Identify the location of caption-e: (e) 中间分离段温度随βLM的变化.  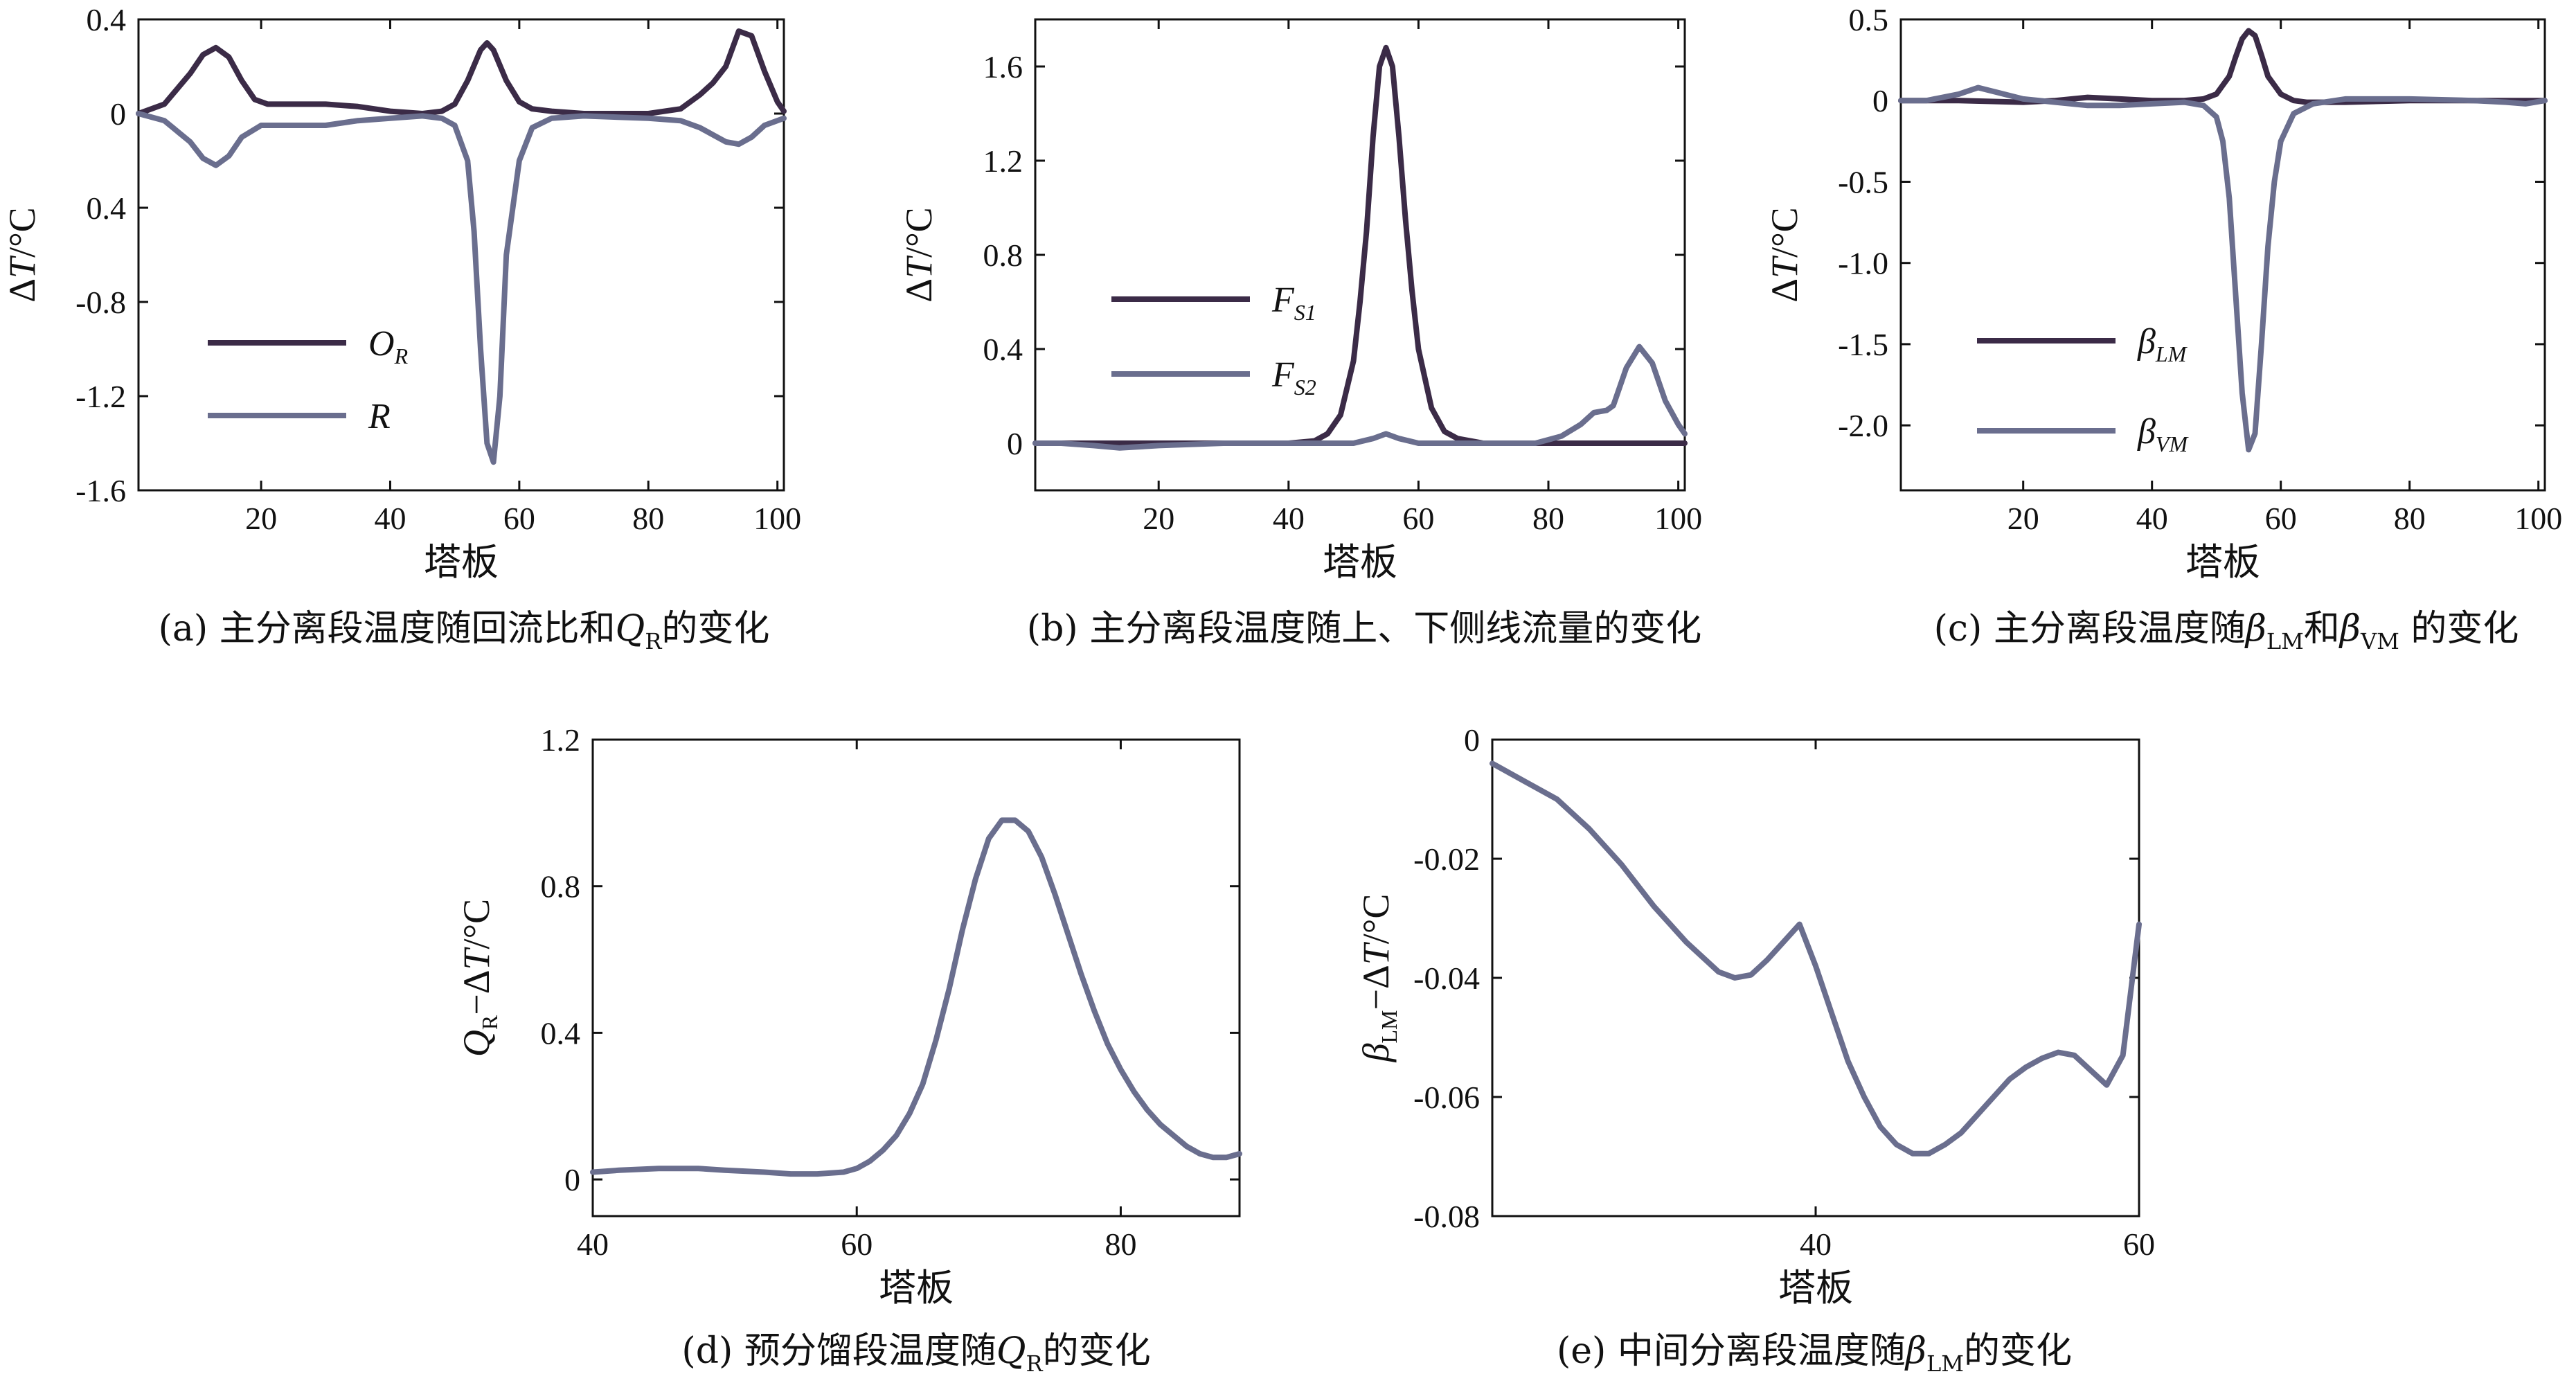
(1815, 1353).